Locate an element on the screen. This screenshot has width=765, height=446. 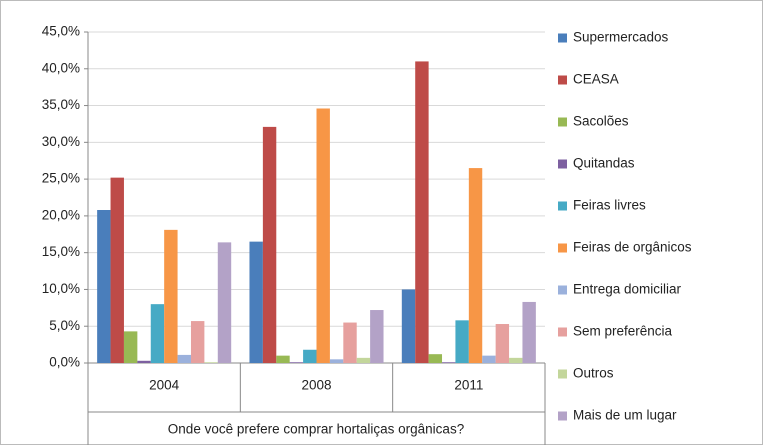
x-tick-label: 2004 is located at coordinates (164, 385).